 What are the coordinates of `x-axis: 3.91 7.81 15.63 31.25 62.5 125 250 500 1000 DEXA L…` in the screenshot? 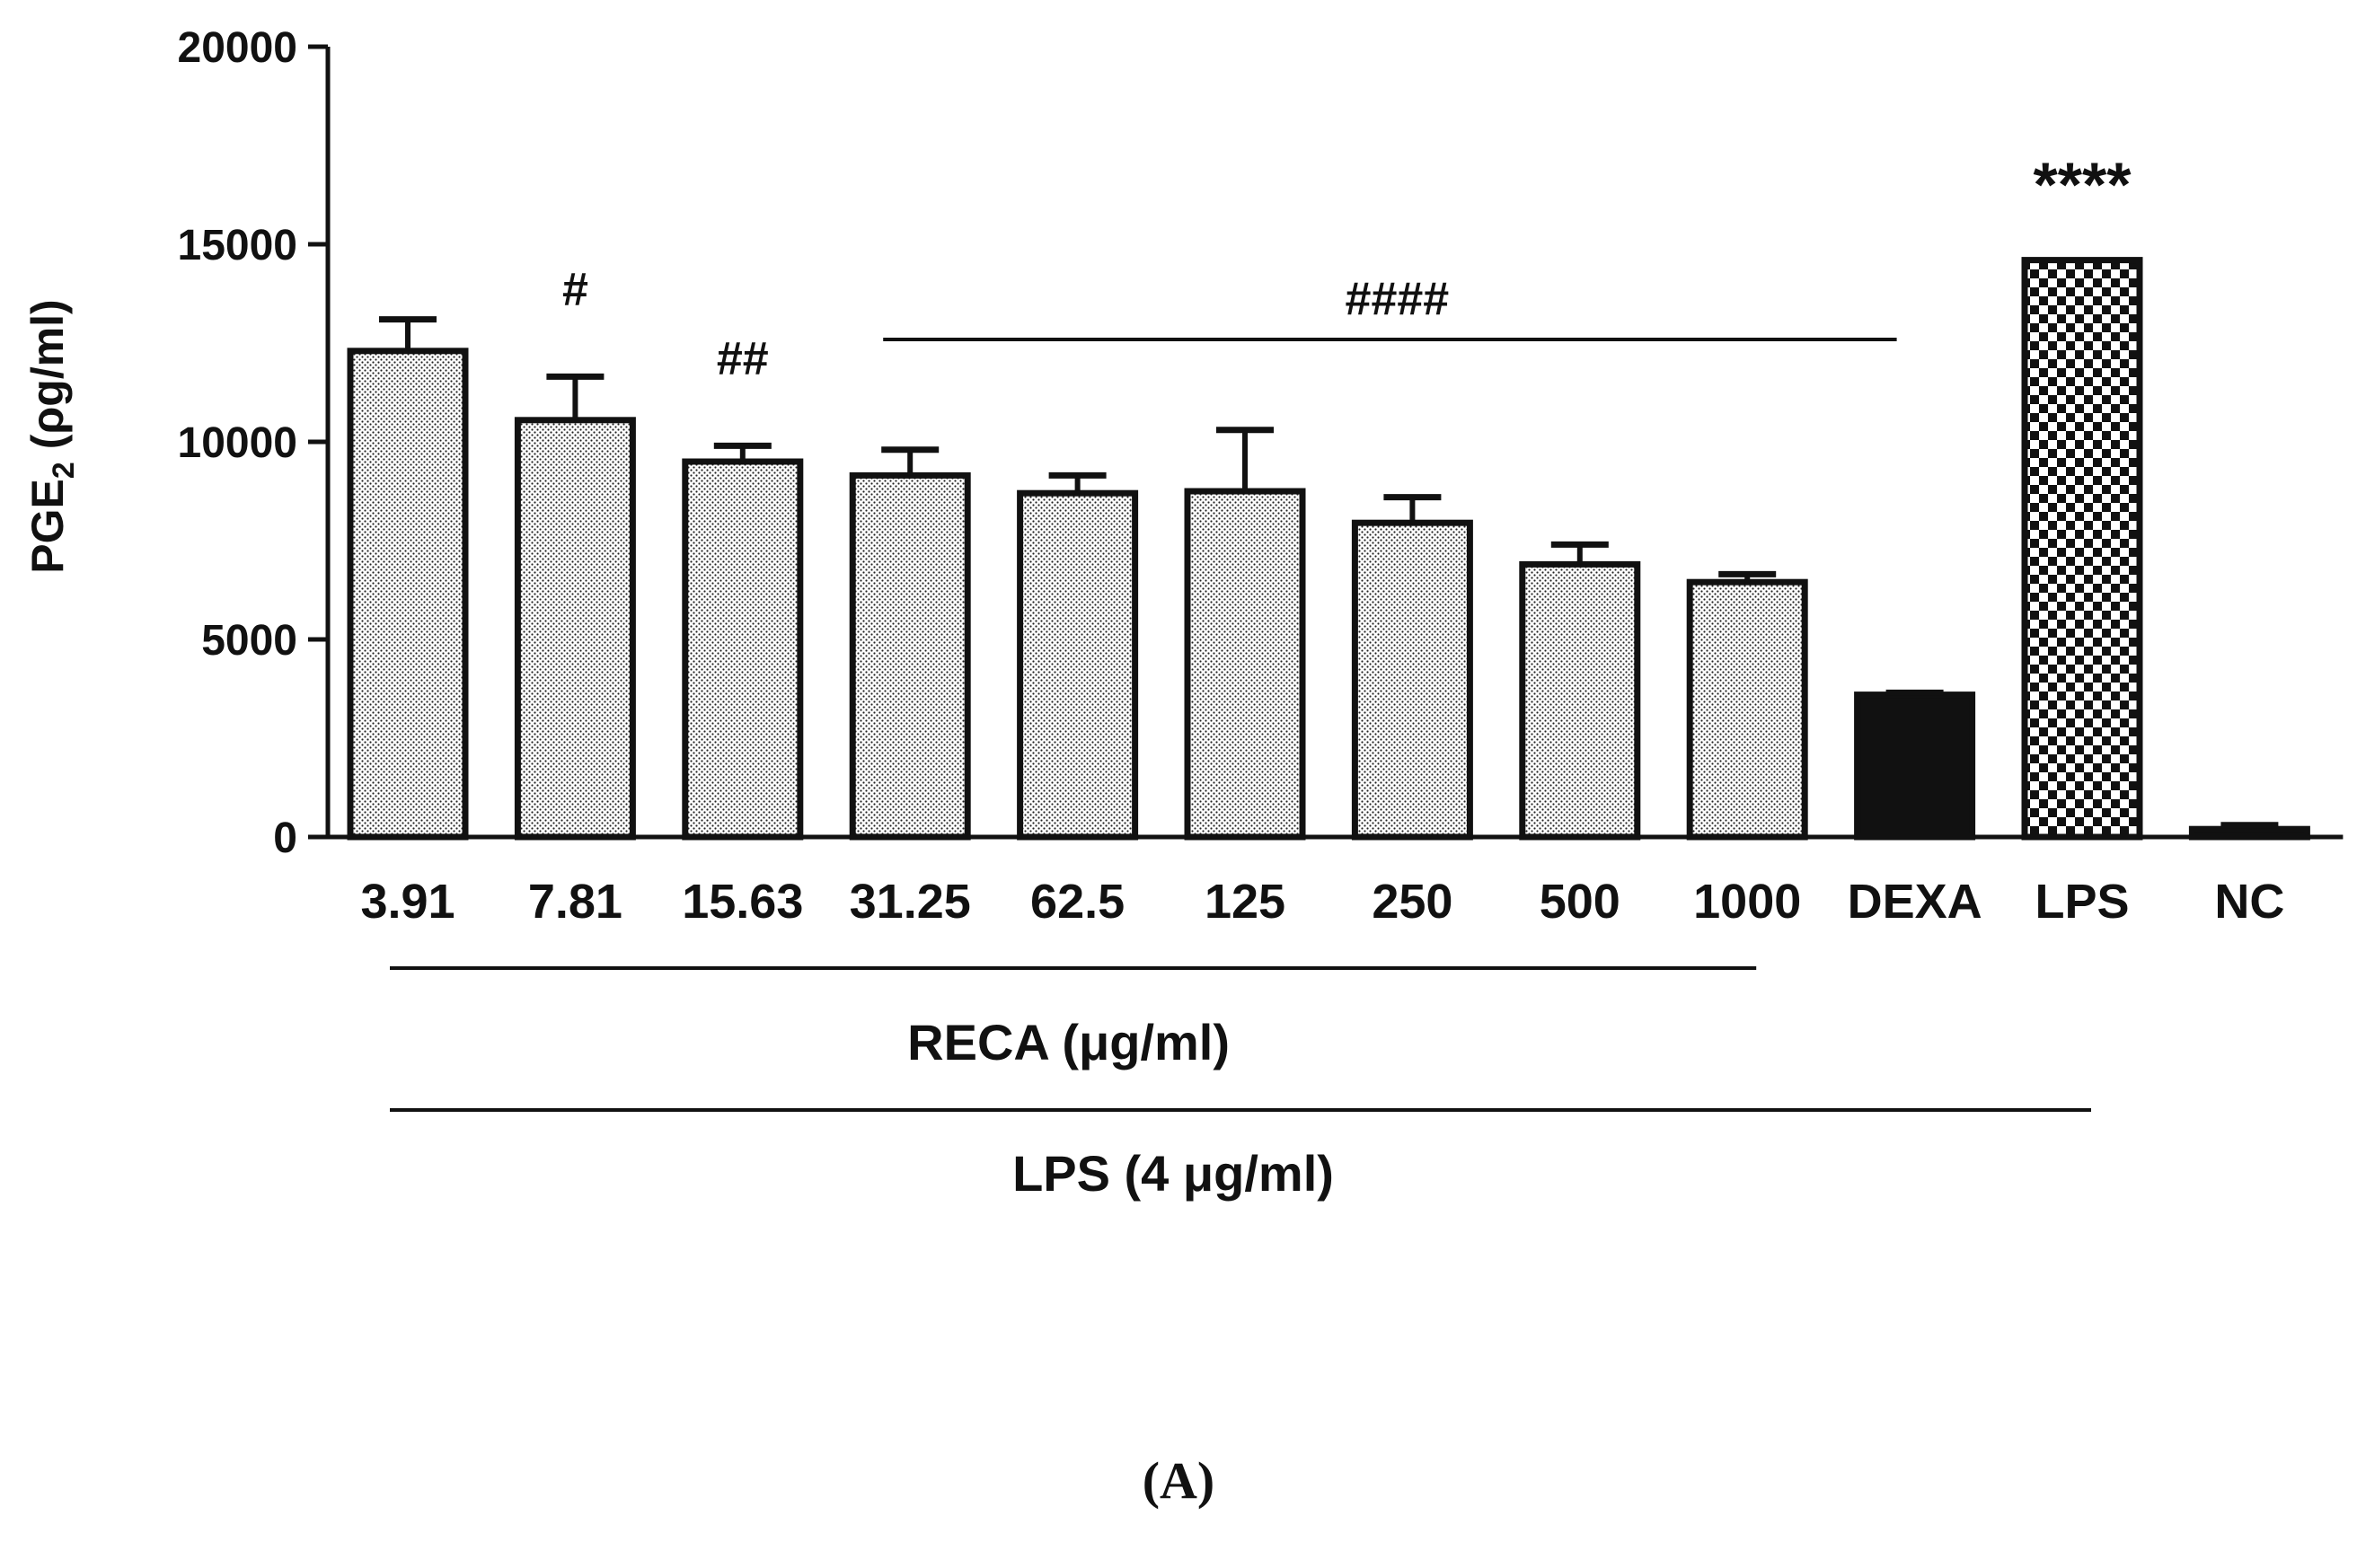 It's located at (1335, 881).